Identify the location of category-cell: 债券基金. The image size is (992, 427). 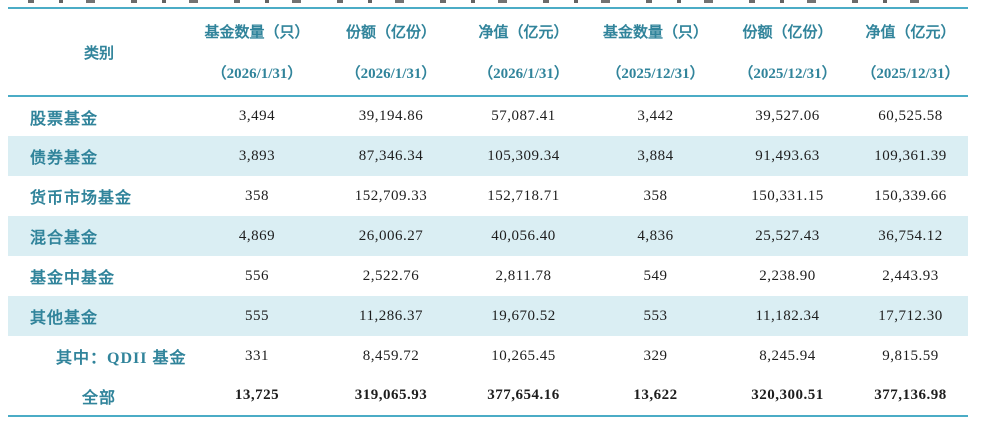
(64, 158).